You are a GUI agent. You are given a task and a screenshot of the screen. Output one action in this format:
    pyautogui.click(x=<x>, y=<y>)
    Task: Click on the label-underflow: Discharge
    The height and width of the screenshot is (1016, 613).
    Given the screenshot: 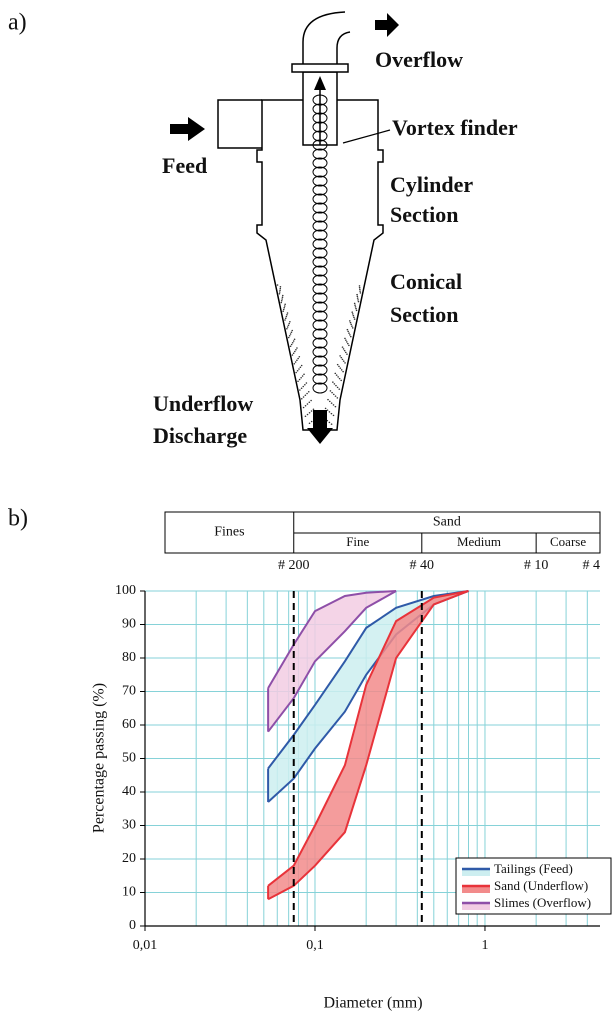 What is the action you would take?
    pyautogui.click(x=200, y=435)
    